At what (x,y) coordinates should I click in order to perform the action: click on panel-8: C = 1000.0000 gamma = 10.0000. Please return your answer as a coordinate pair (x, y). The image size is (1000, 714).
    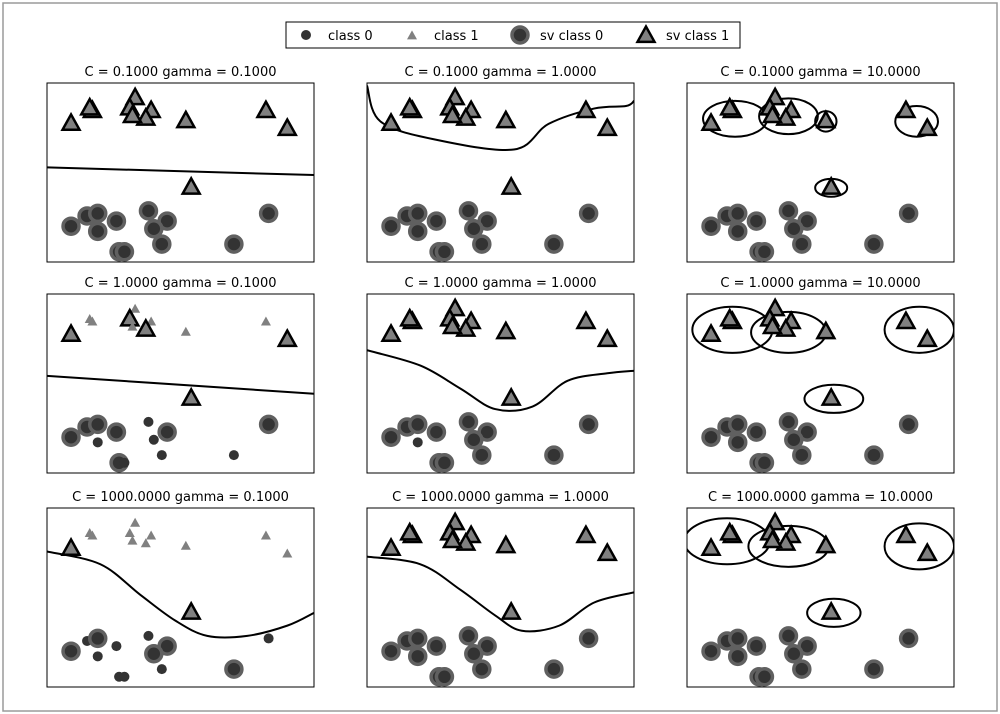
    Looking at the image, I should click on (820, 589).